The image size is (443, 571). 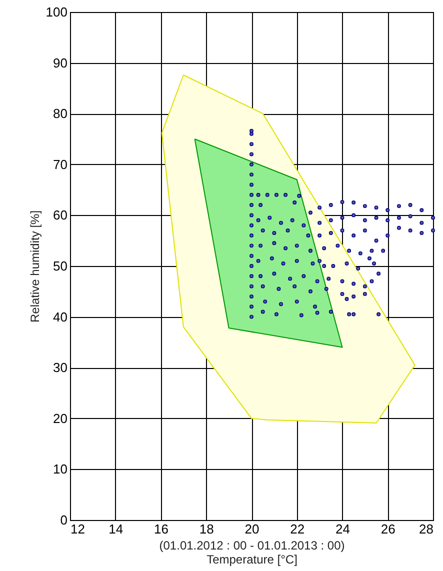 I want to click on y-tick-label: 10, so click(x=60, y=469).